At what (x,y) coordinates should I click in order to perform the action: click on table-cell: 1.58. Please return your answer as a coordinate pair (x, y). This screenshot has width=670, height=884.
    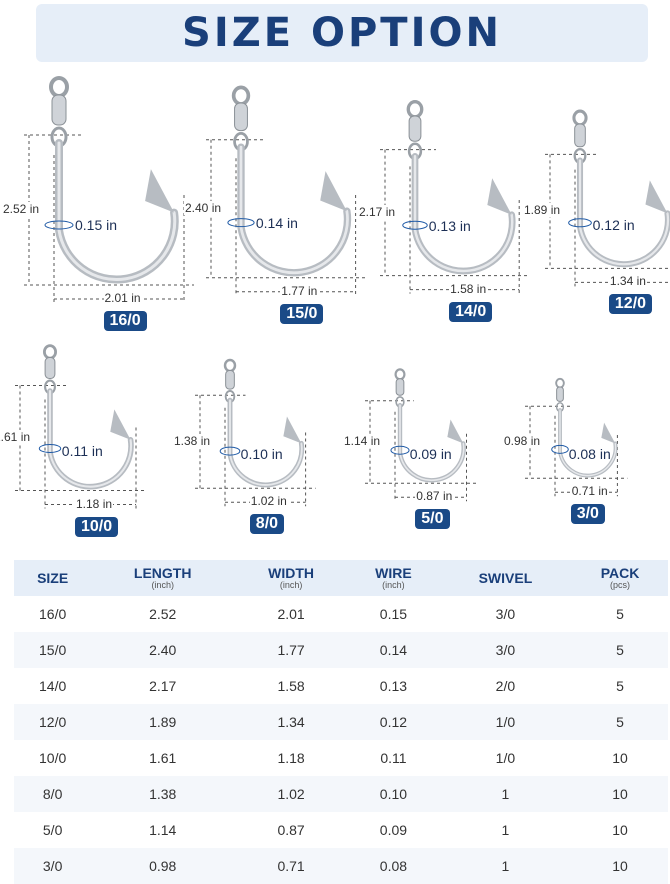
    Looking at the image, I should click on (291, 686).